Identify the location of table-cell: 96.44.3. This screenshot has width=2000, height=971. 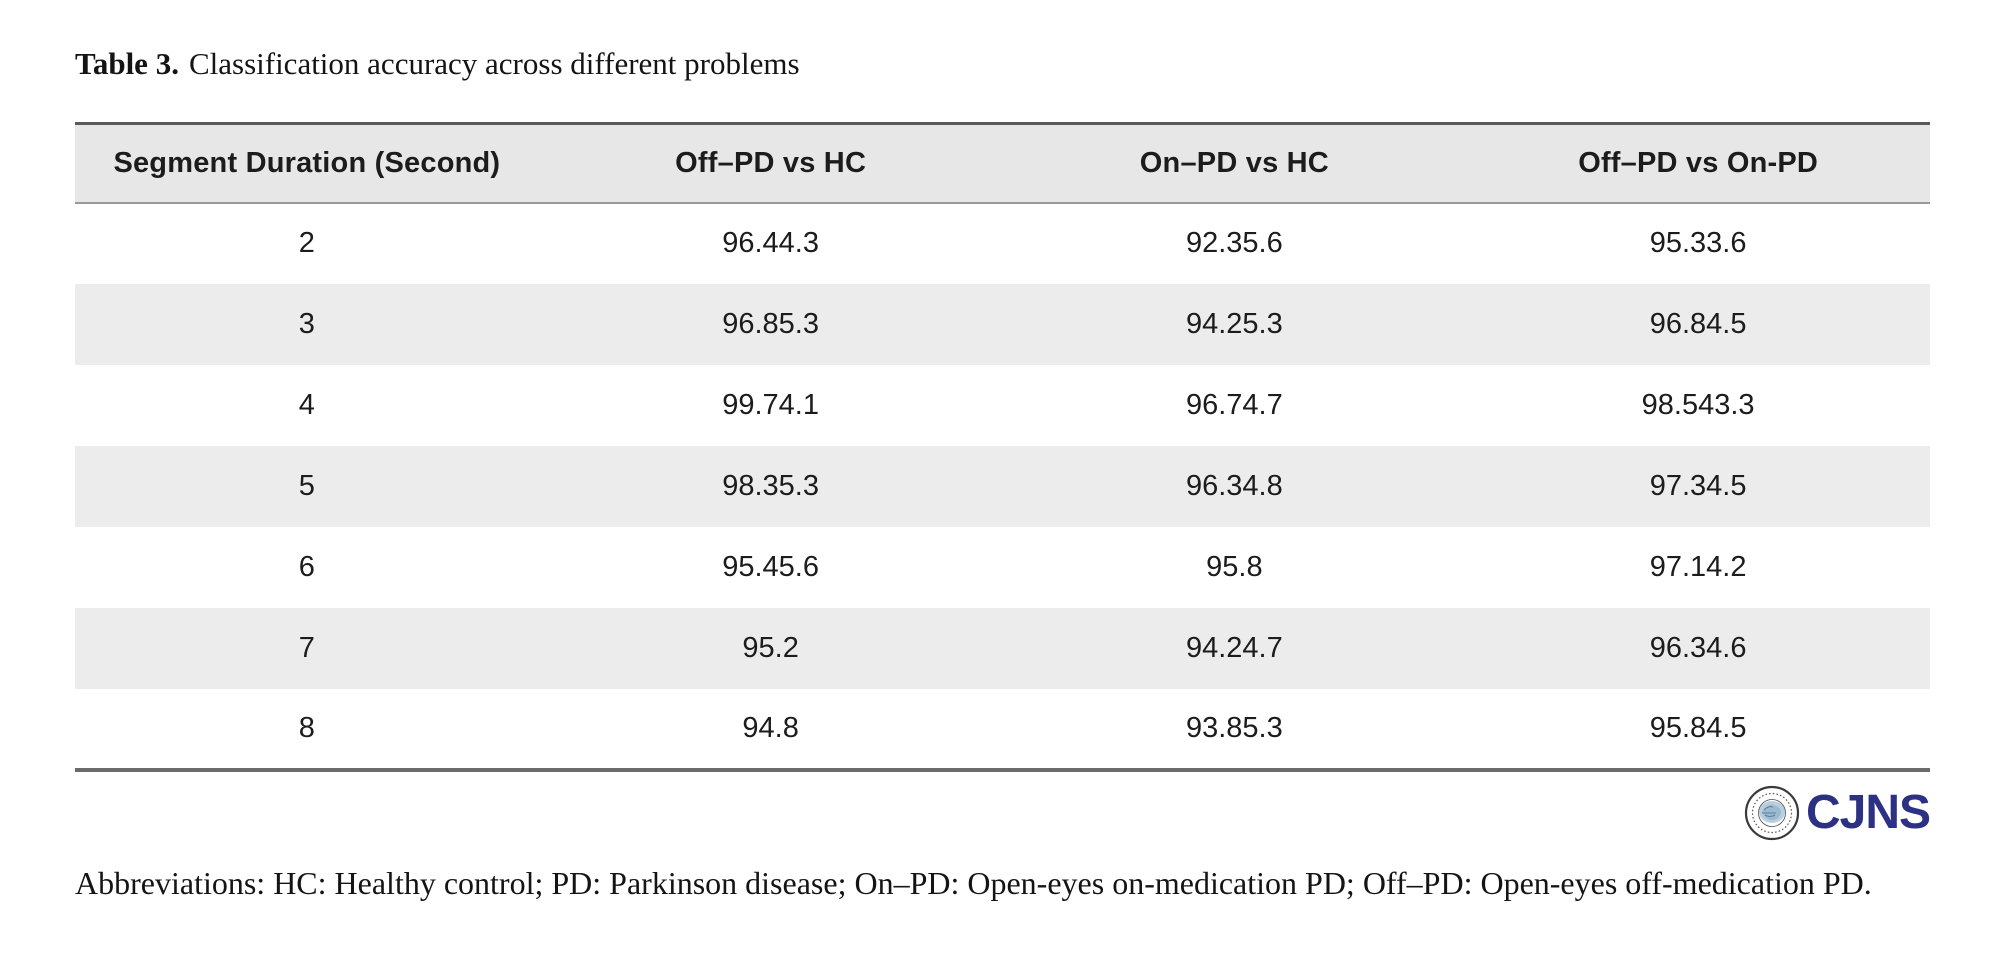
(770, 243).